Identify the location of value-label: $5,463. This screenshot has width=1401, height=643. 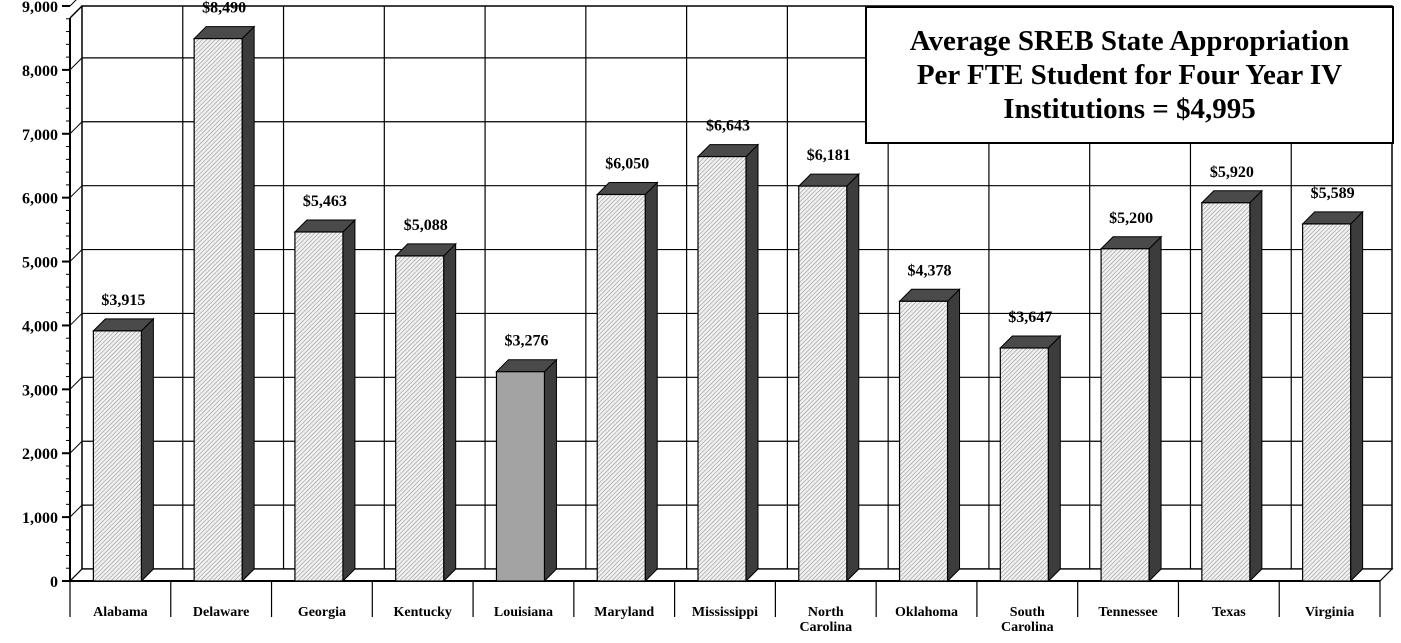
(325, 201).